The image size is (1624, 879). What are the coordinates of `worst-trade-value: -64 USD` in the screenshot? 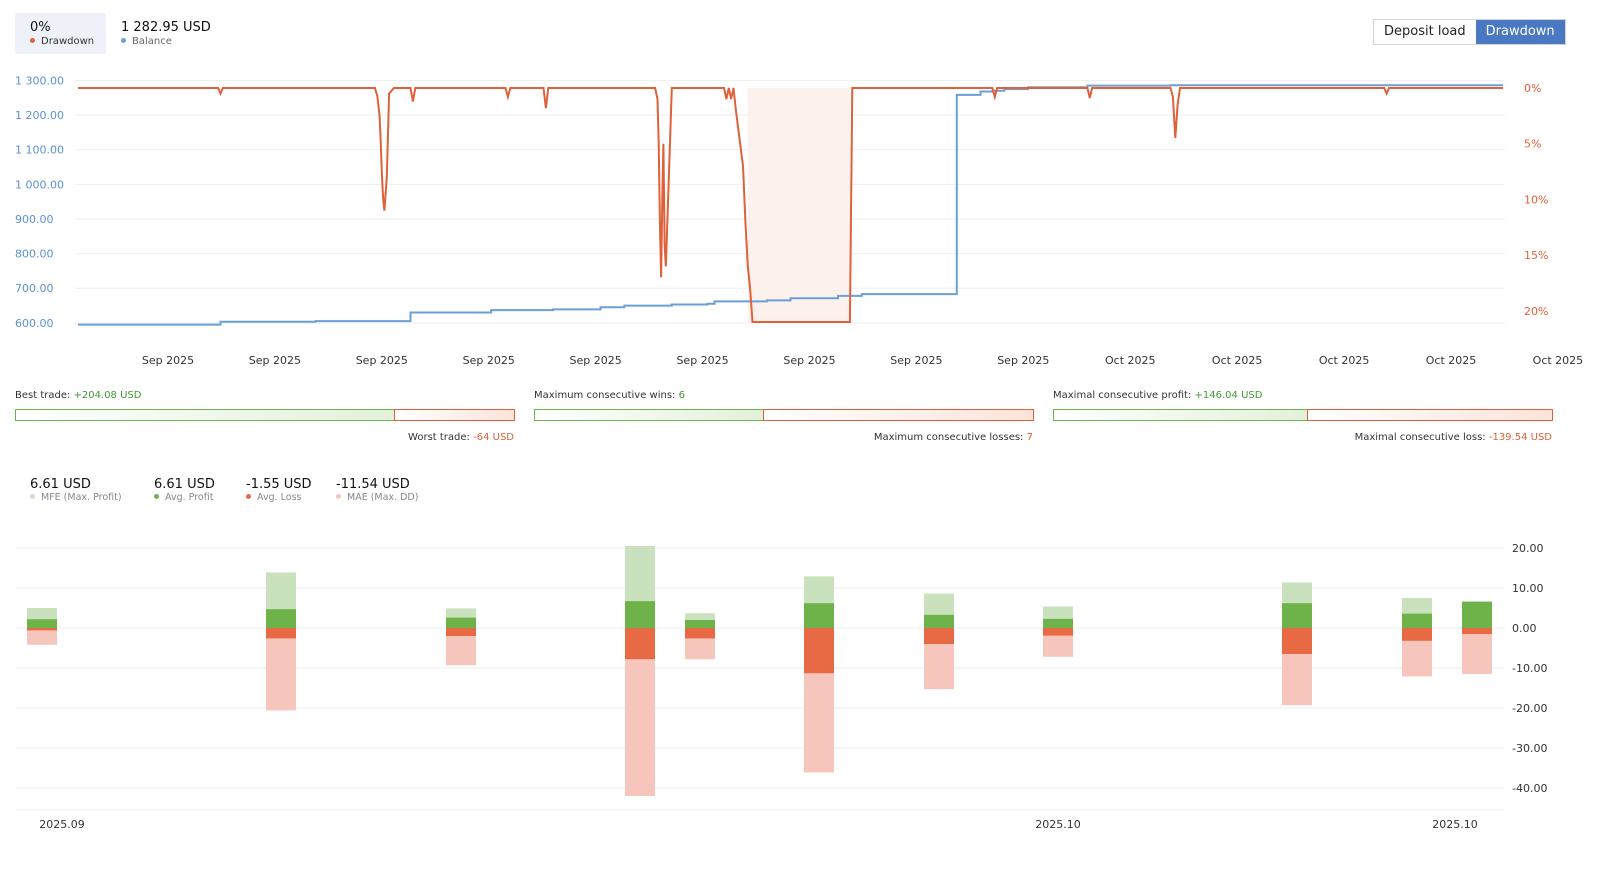 It's located at (493, 437).